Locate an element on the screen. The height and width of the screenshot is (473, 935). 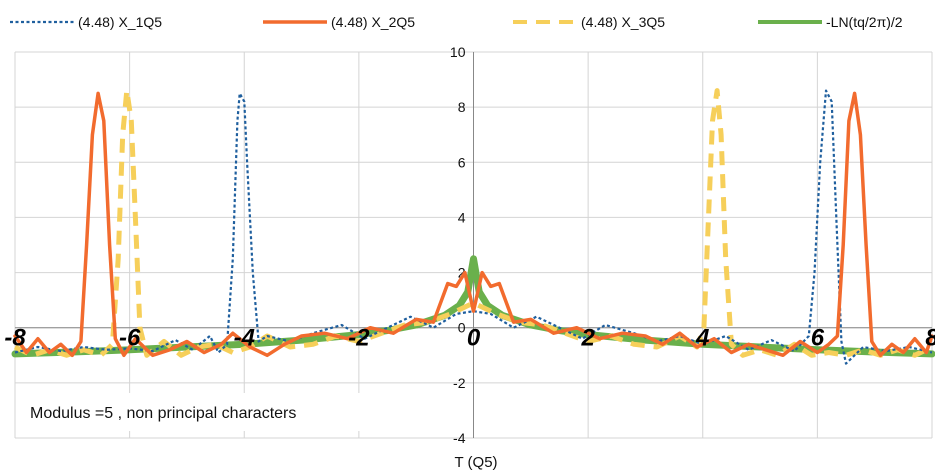
x-tick-label: -4 is located at coordinates (244, 338).